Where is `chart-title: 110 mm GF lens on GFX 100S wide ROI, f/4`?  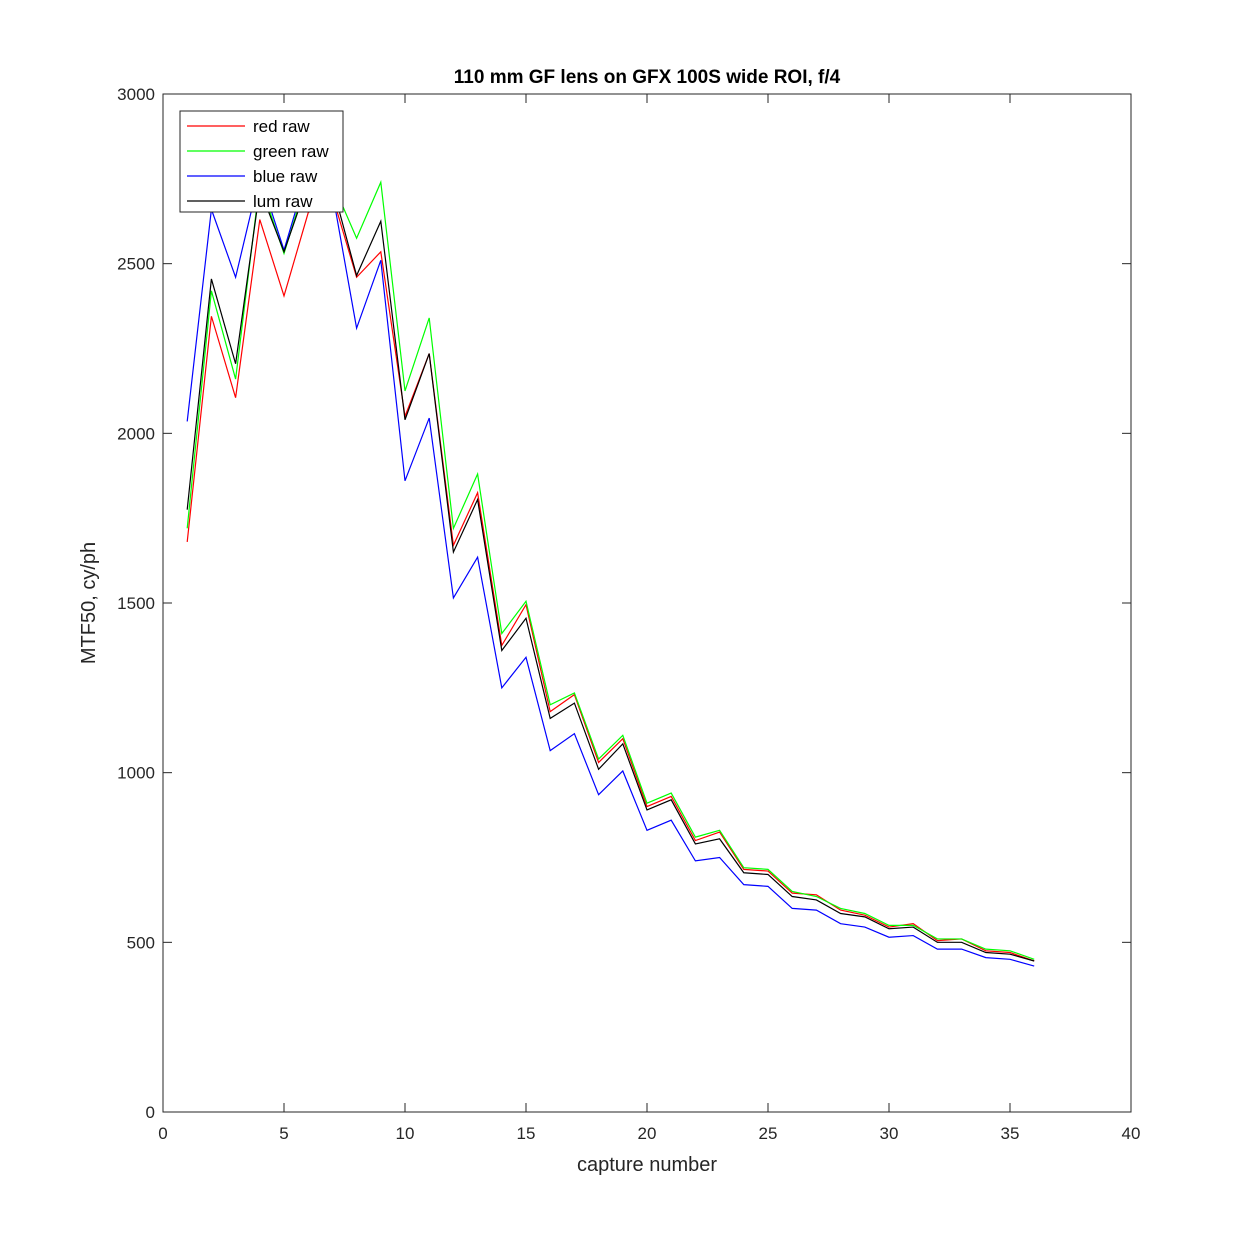
chart-title: 110 mm GF lens on GFX 100S wide ROI, f/4 is located at coordinates (647, 77).